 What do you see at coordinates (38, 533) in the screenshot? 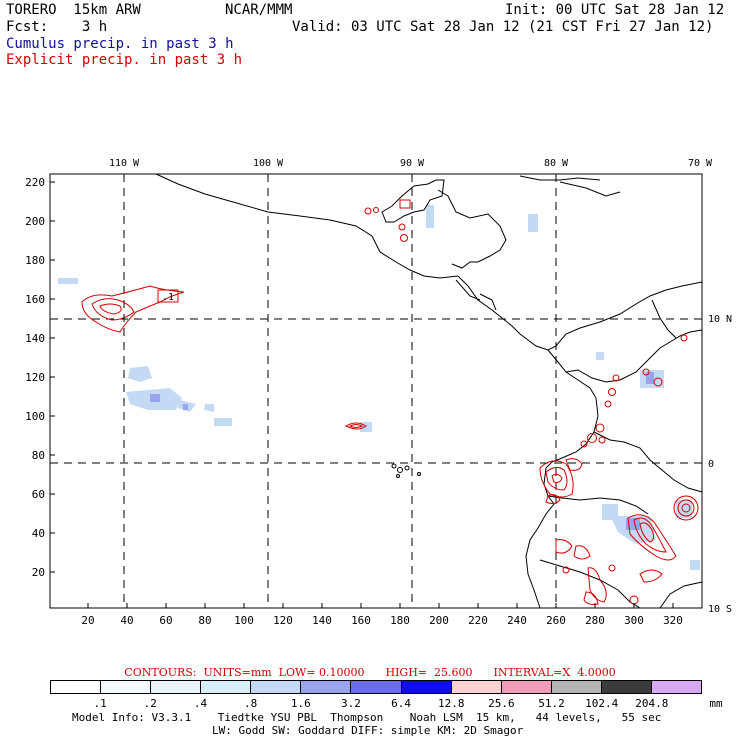
I see `y-tick-label: 40` at bounding box center [38, 533].